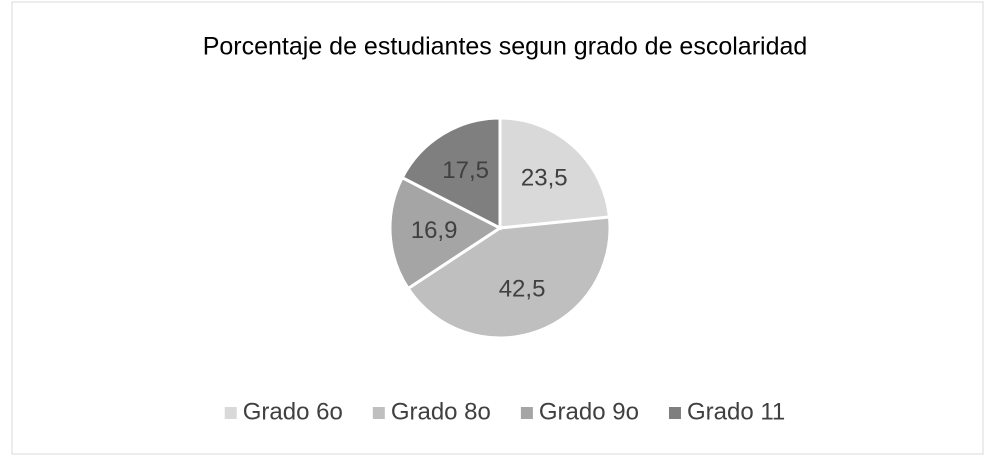 This screenshot has height=457, width=985. I want to click on legend-label: Grado 8o, so click(441, 411).